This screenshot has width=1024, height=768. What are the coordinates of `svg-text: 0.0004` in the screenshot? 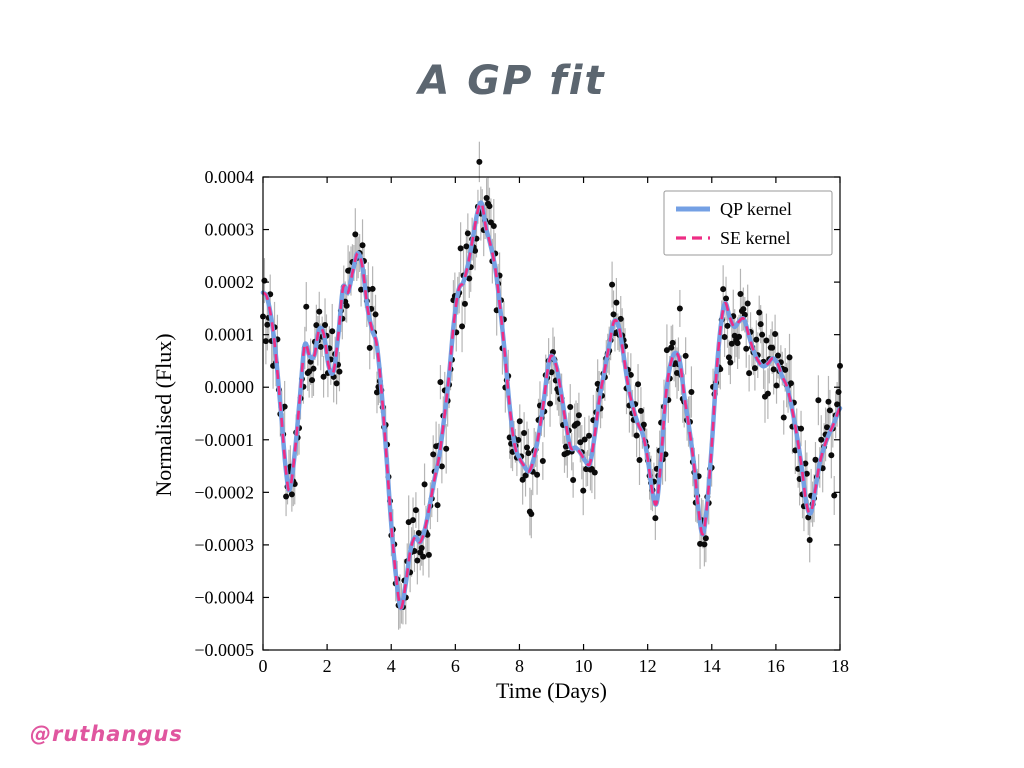 It's located at (230, 177).